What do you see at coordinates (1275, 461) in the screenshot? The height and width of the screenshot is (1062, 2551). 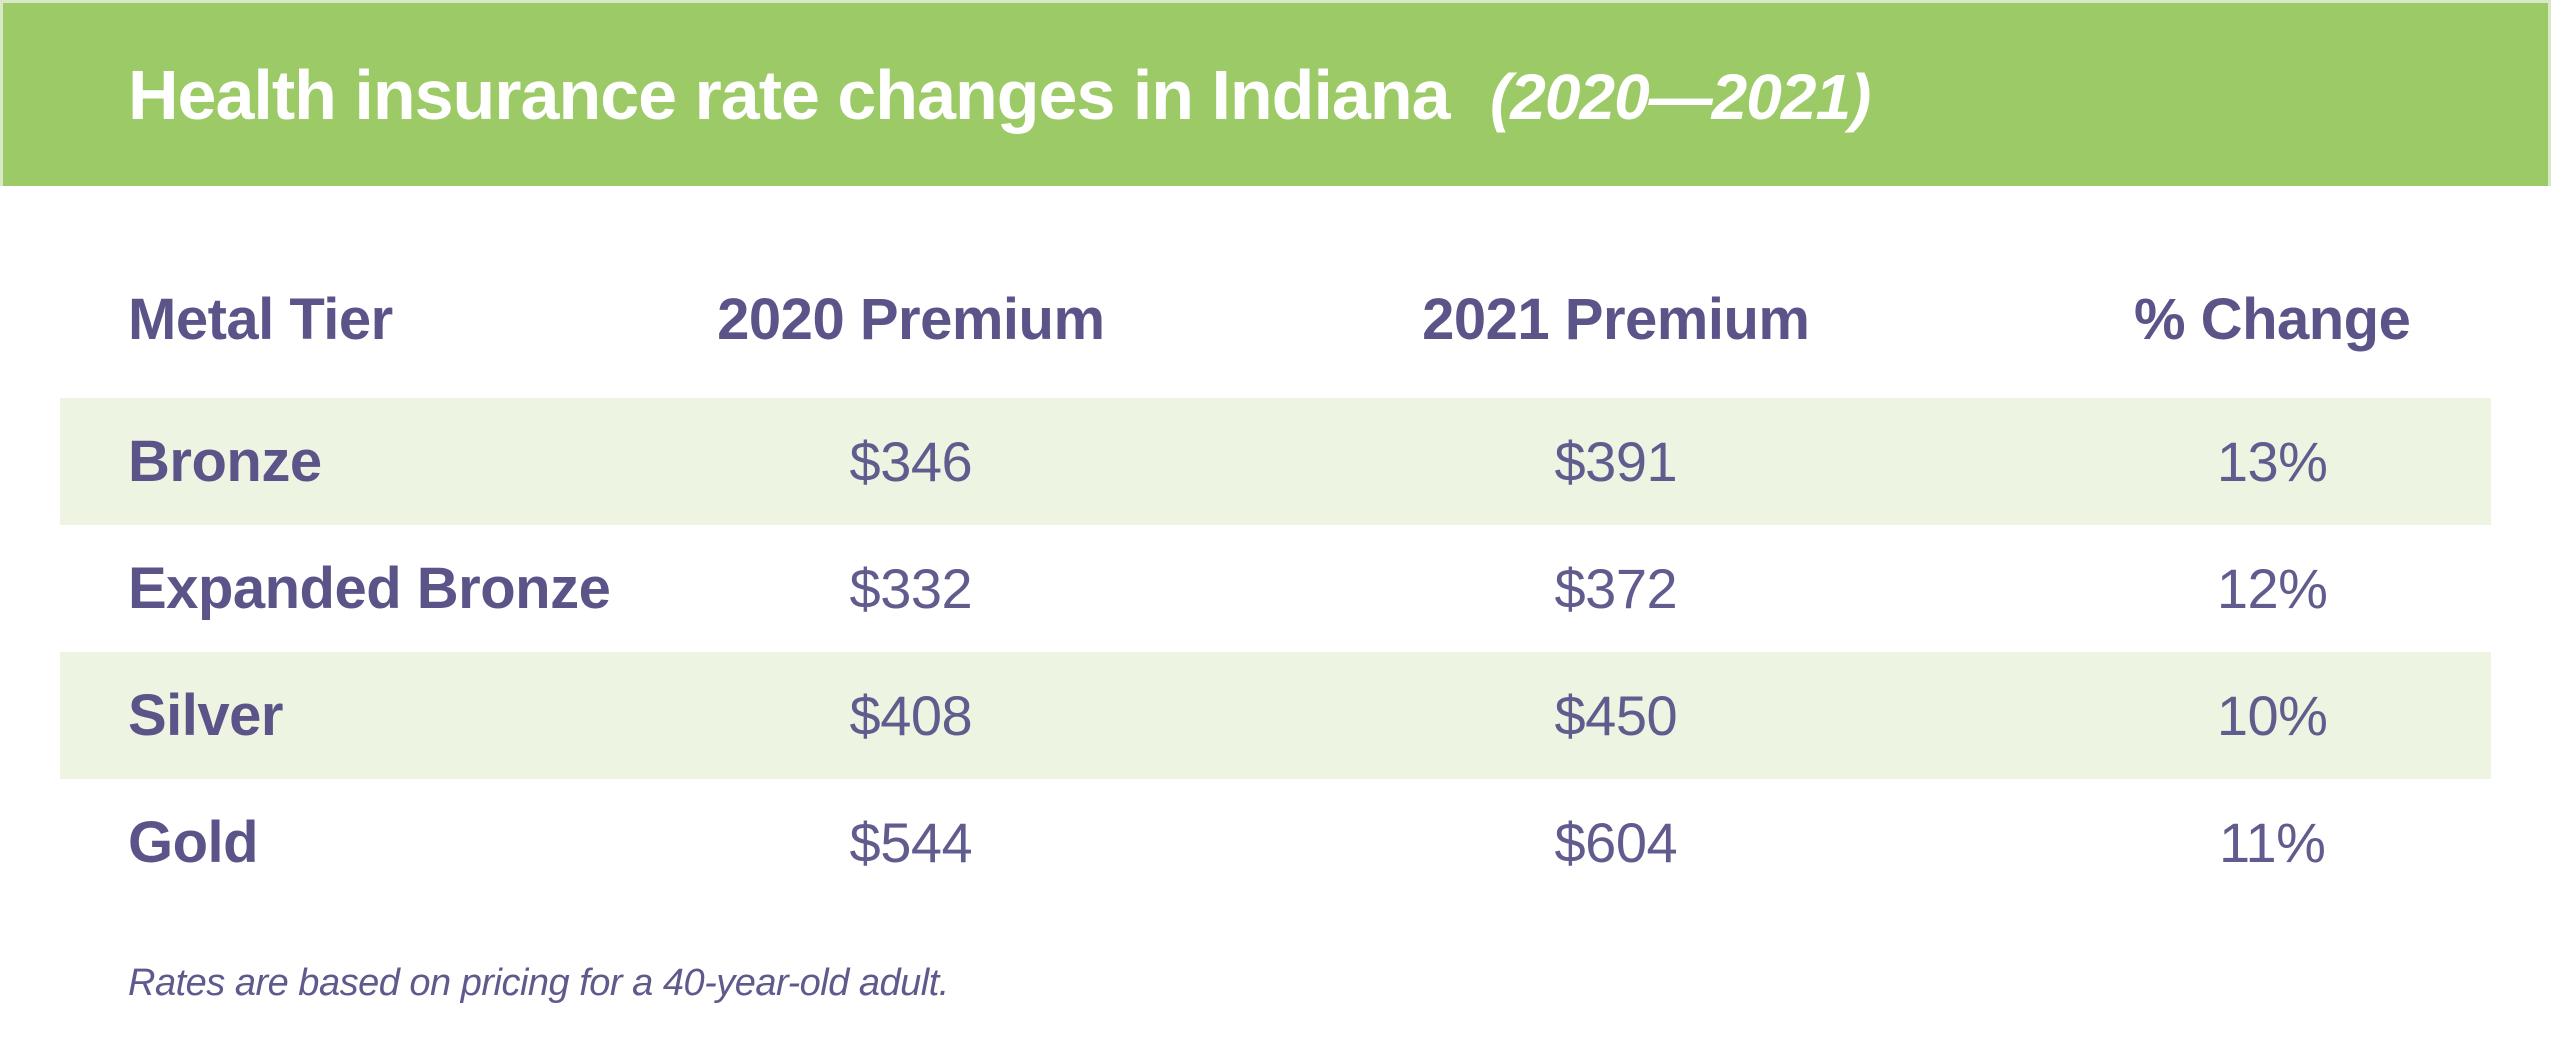 I see `table-row-bronze: Bronze $346 $391 13%` at bounding box center [1275, 461].